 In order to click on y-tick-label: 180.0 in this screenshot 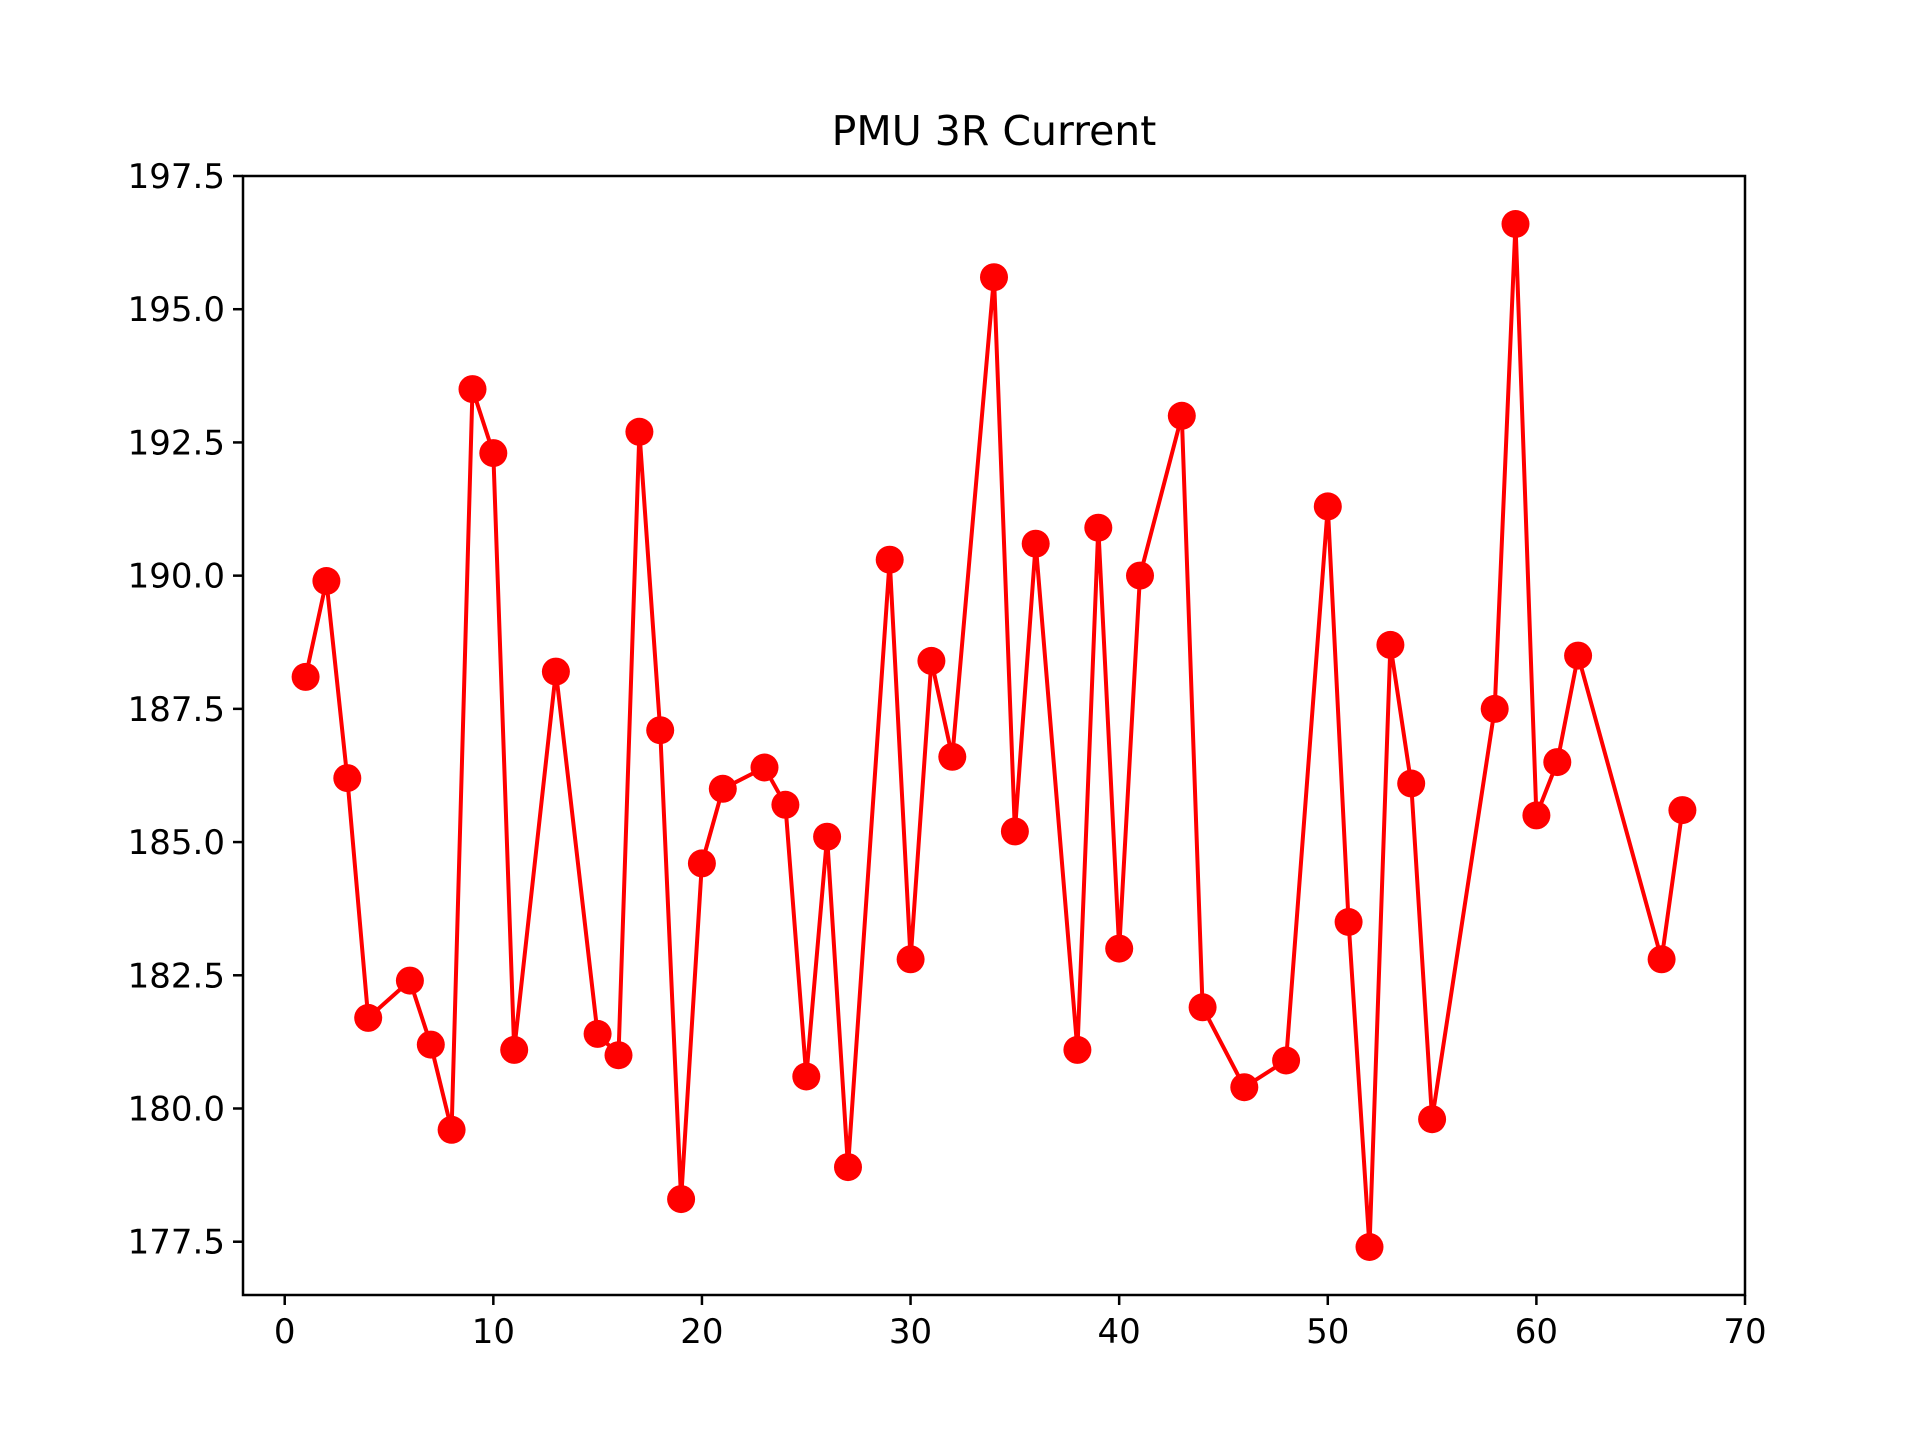, I will do `click(176, 1110)`.